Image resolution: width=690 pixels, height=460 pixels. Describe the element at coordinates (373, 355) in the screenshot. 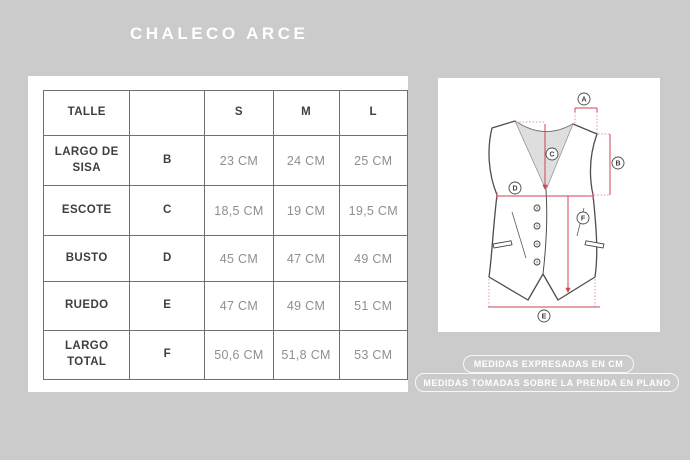

I see `row-value-l: 53 CM` at that location.